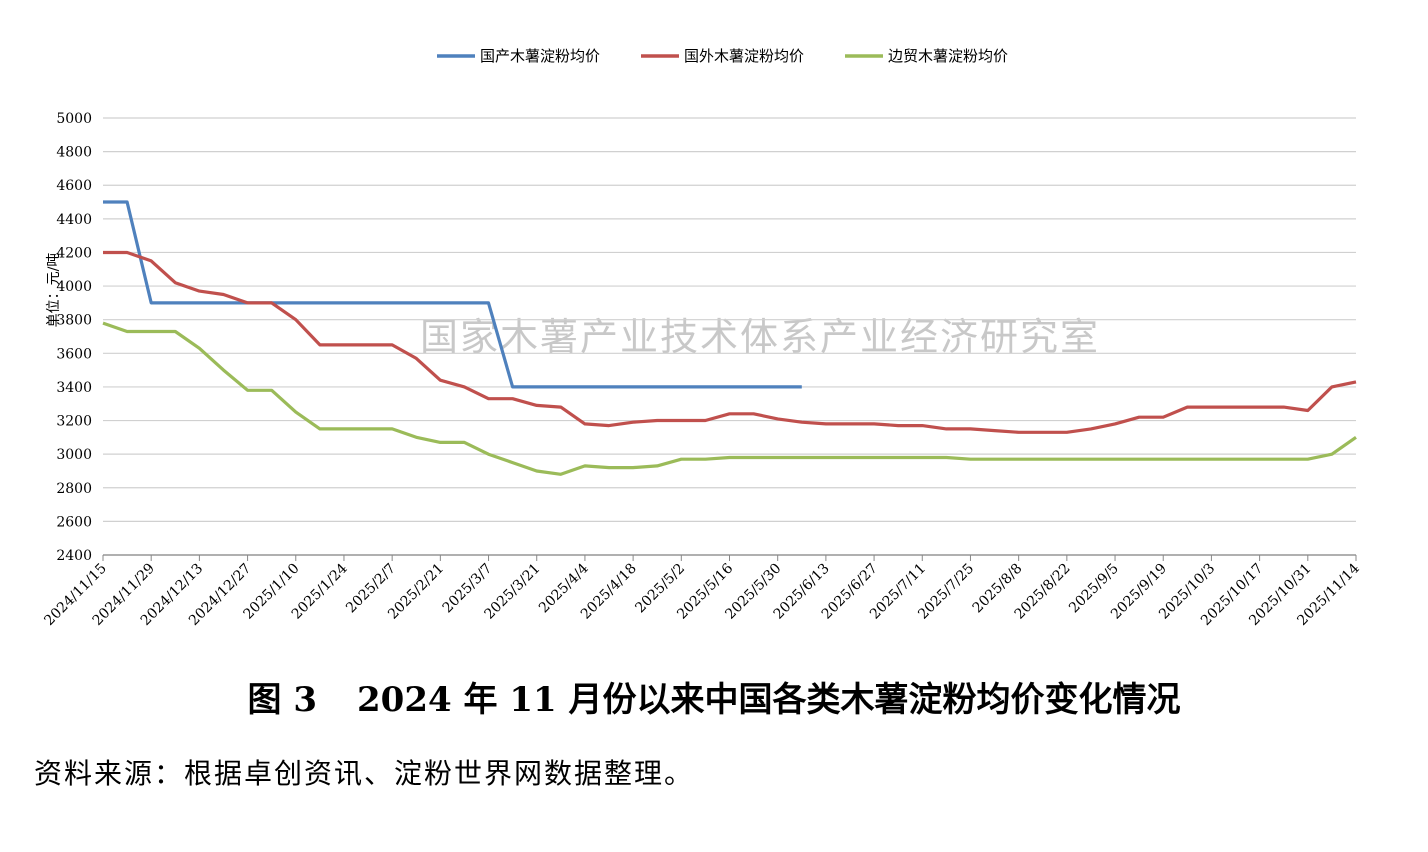 The image size is (1428, 852). Describe the element at coordinates (540, 56) in the screenshot. I see `legend-label-1: 国产木薯淀粉均价` at that location.